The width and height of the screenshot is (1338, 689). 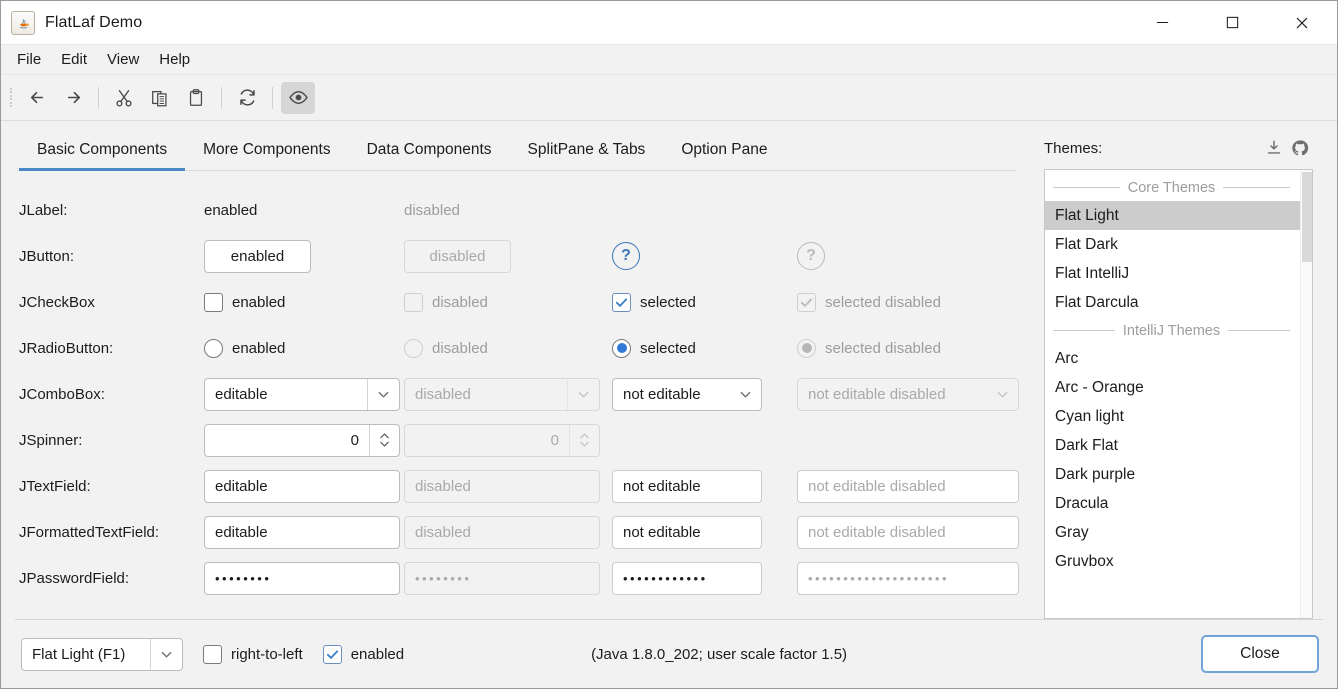 What do you see at coordinates (302, 532) in the screenshot?
I see `formattedtextfield-editable: editable` at bounding box center [302, 532].